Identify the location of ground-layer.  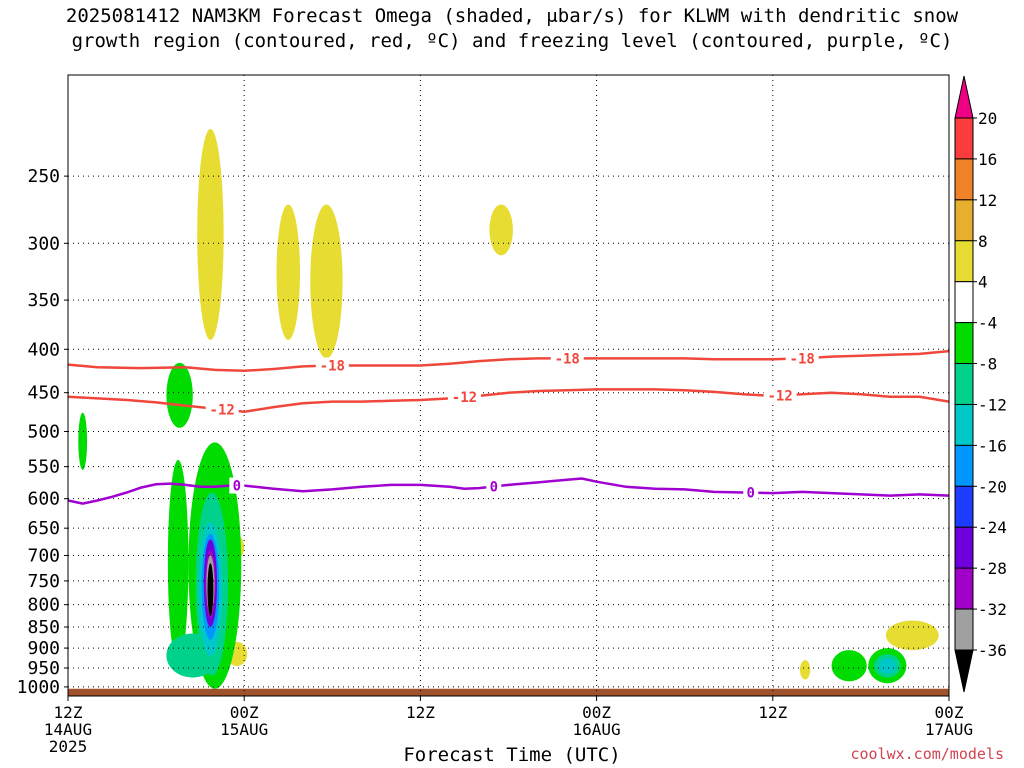
(508, 692).